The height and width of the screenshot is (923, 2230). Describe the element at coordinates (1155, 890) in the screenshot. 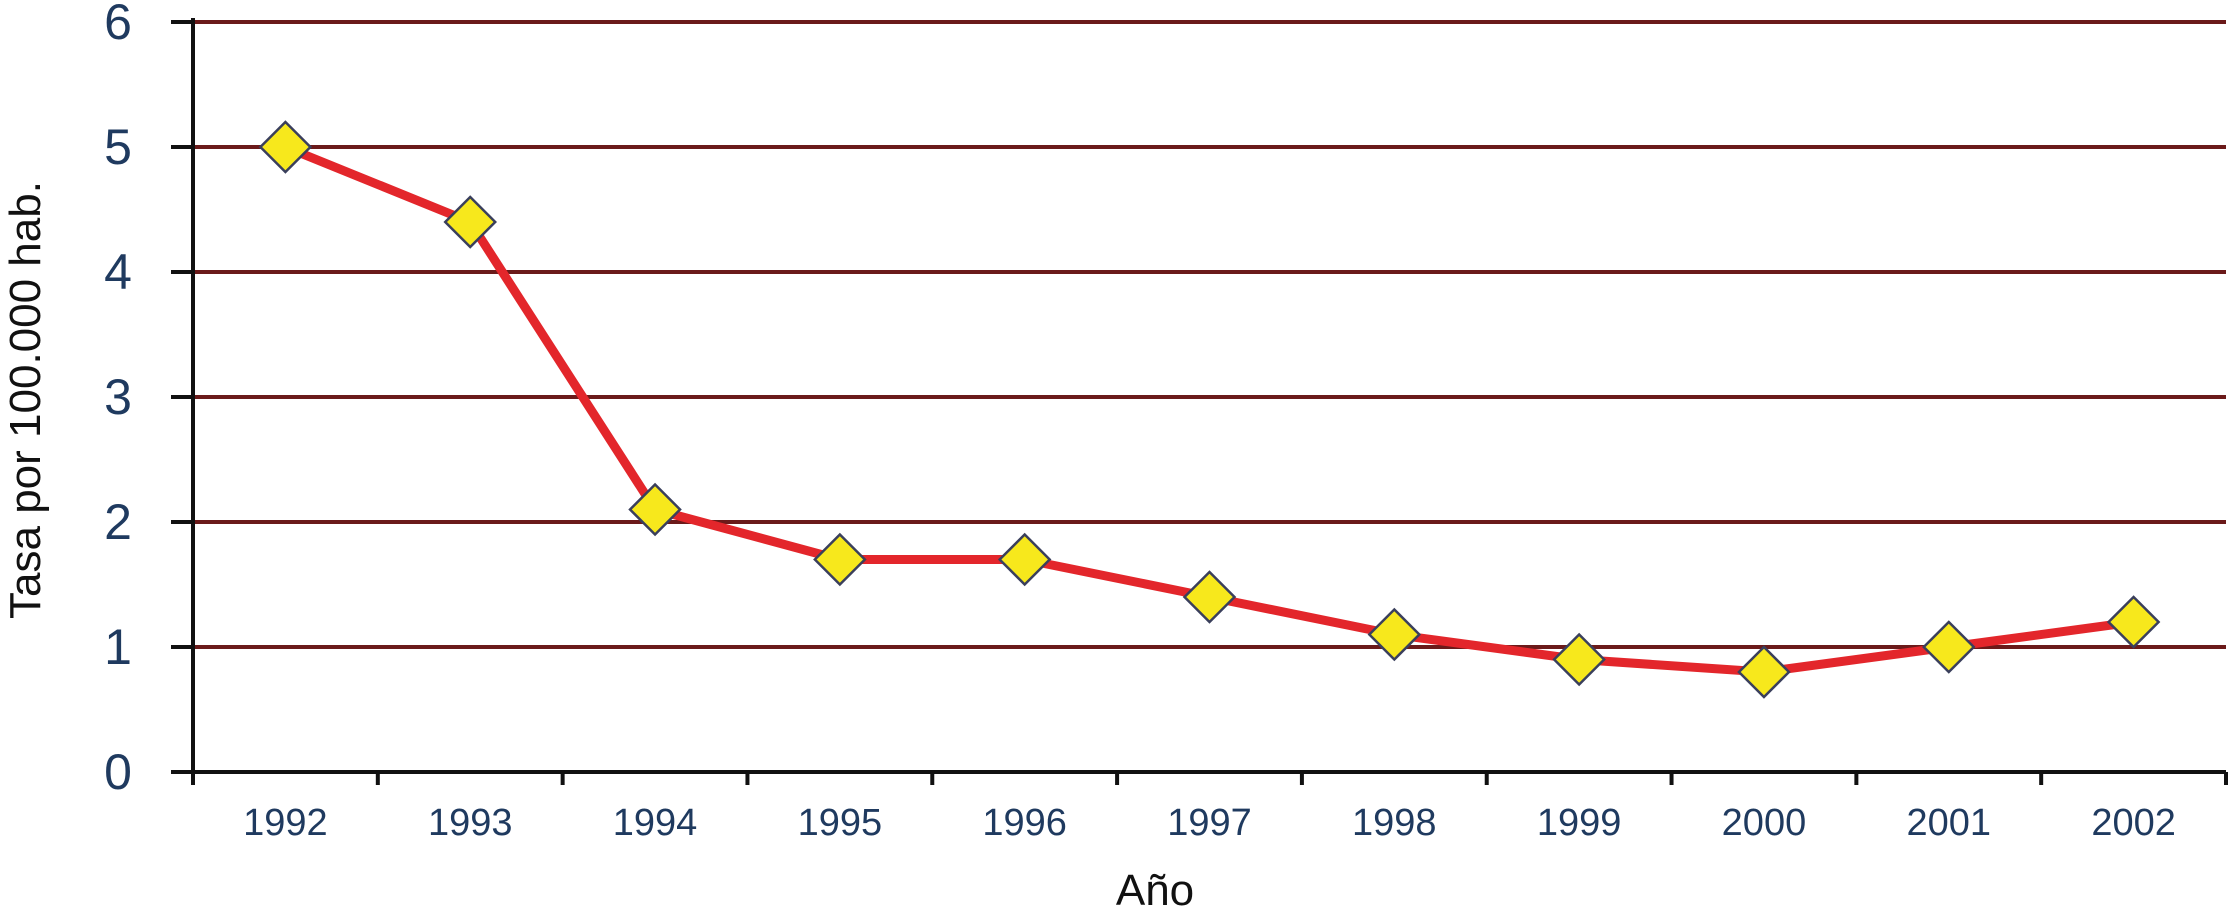

I see `x-axis-title: Año` at that location.